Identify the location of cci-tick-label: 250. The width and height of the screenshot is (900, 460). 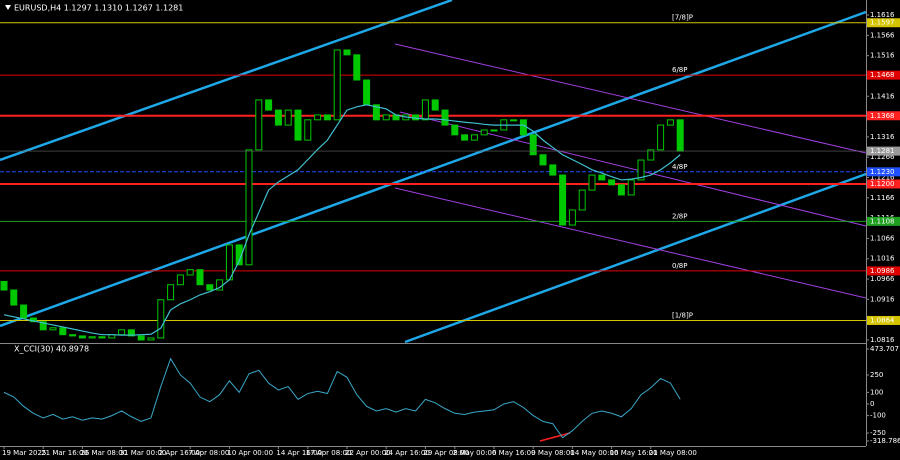
(876, 375).